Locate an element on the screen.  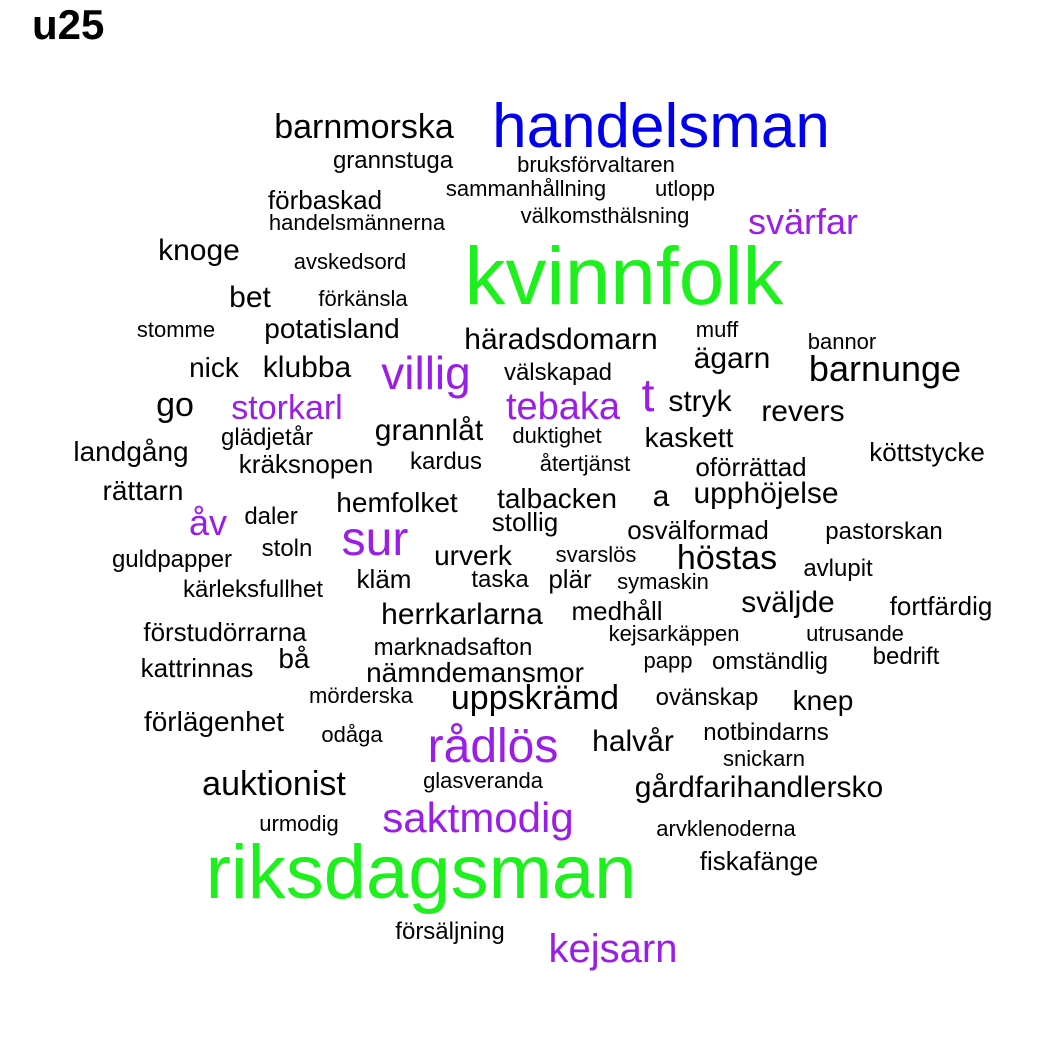
cloud-word: höstas is located at coordinates (727, 558).